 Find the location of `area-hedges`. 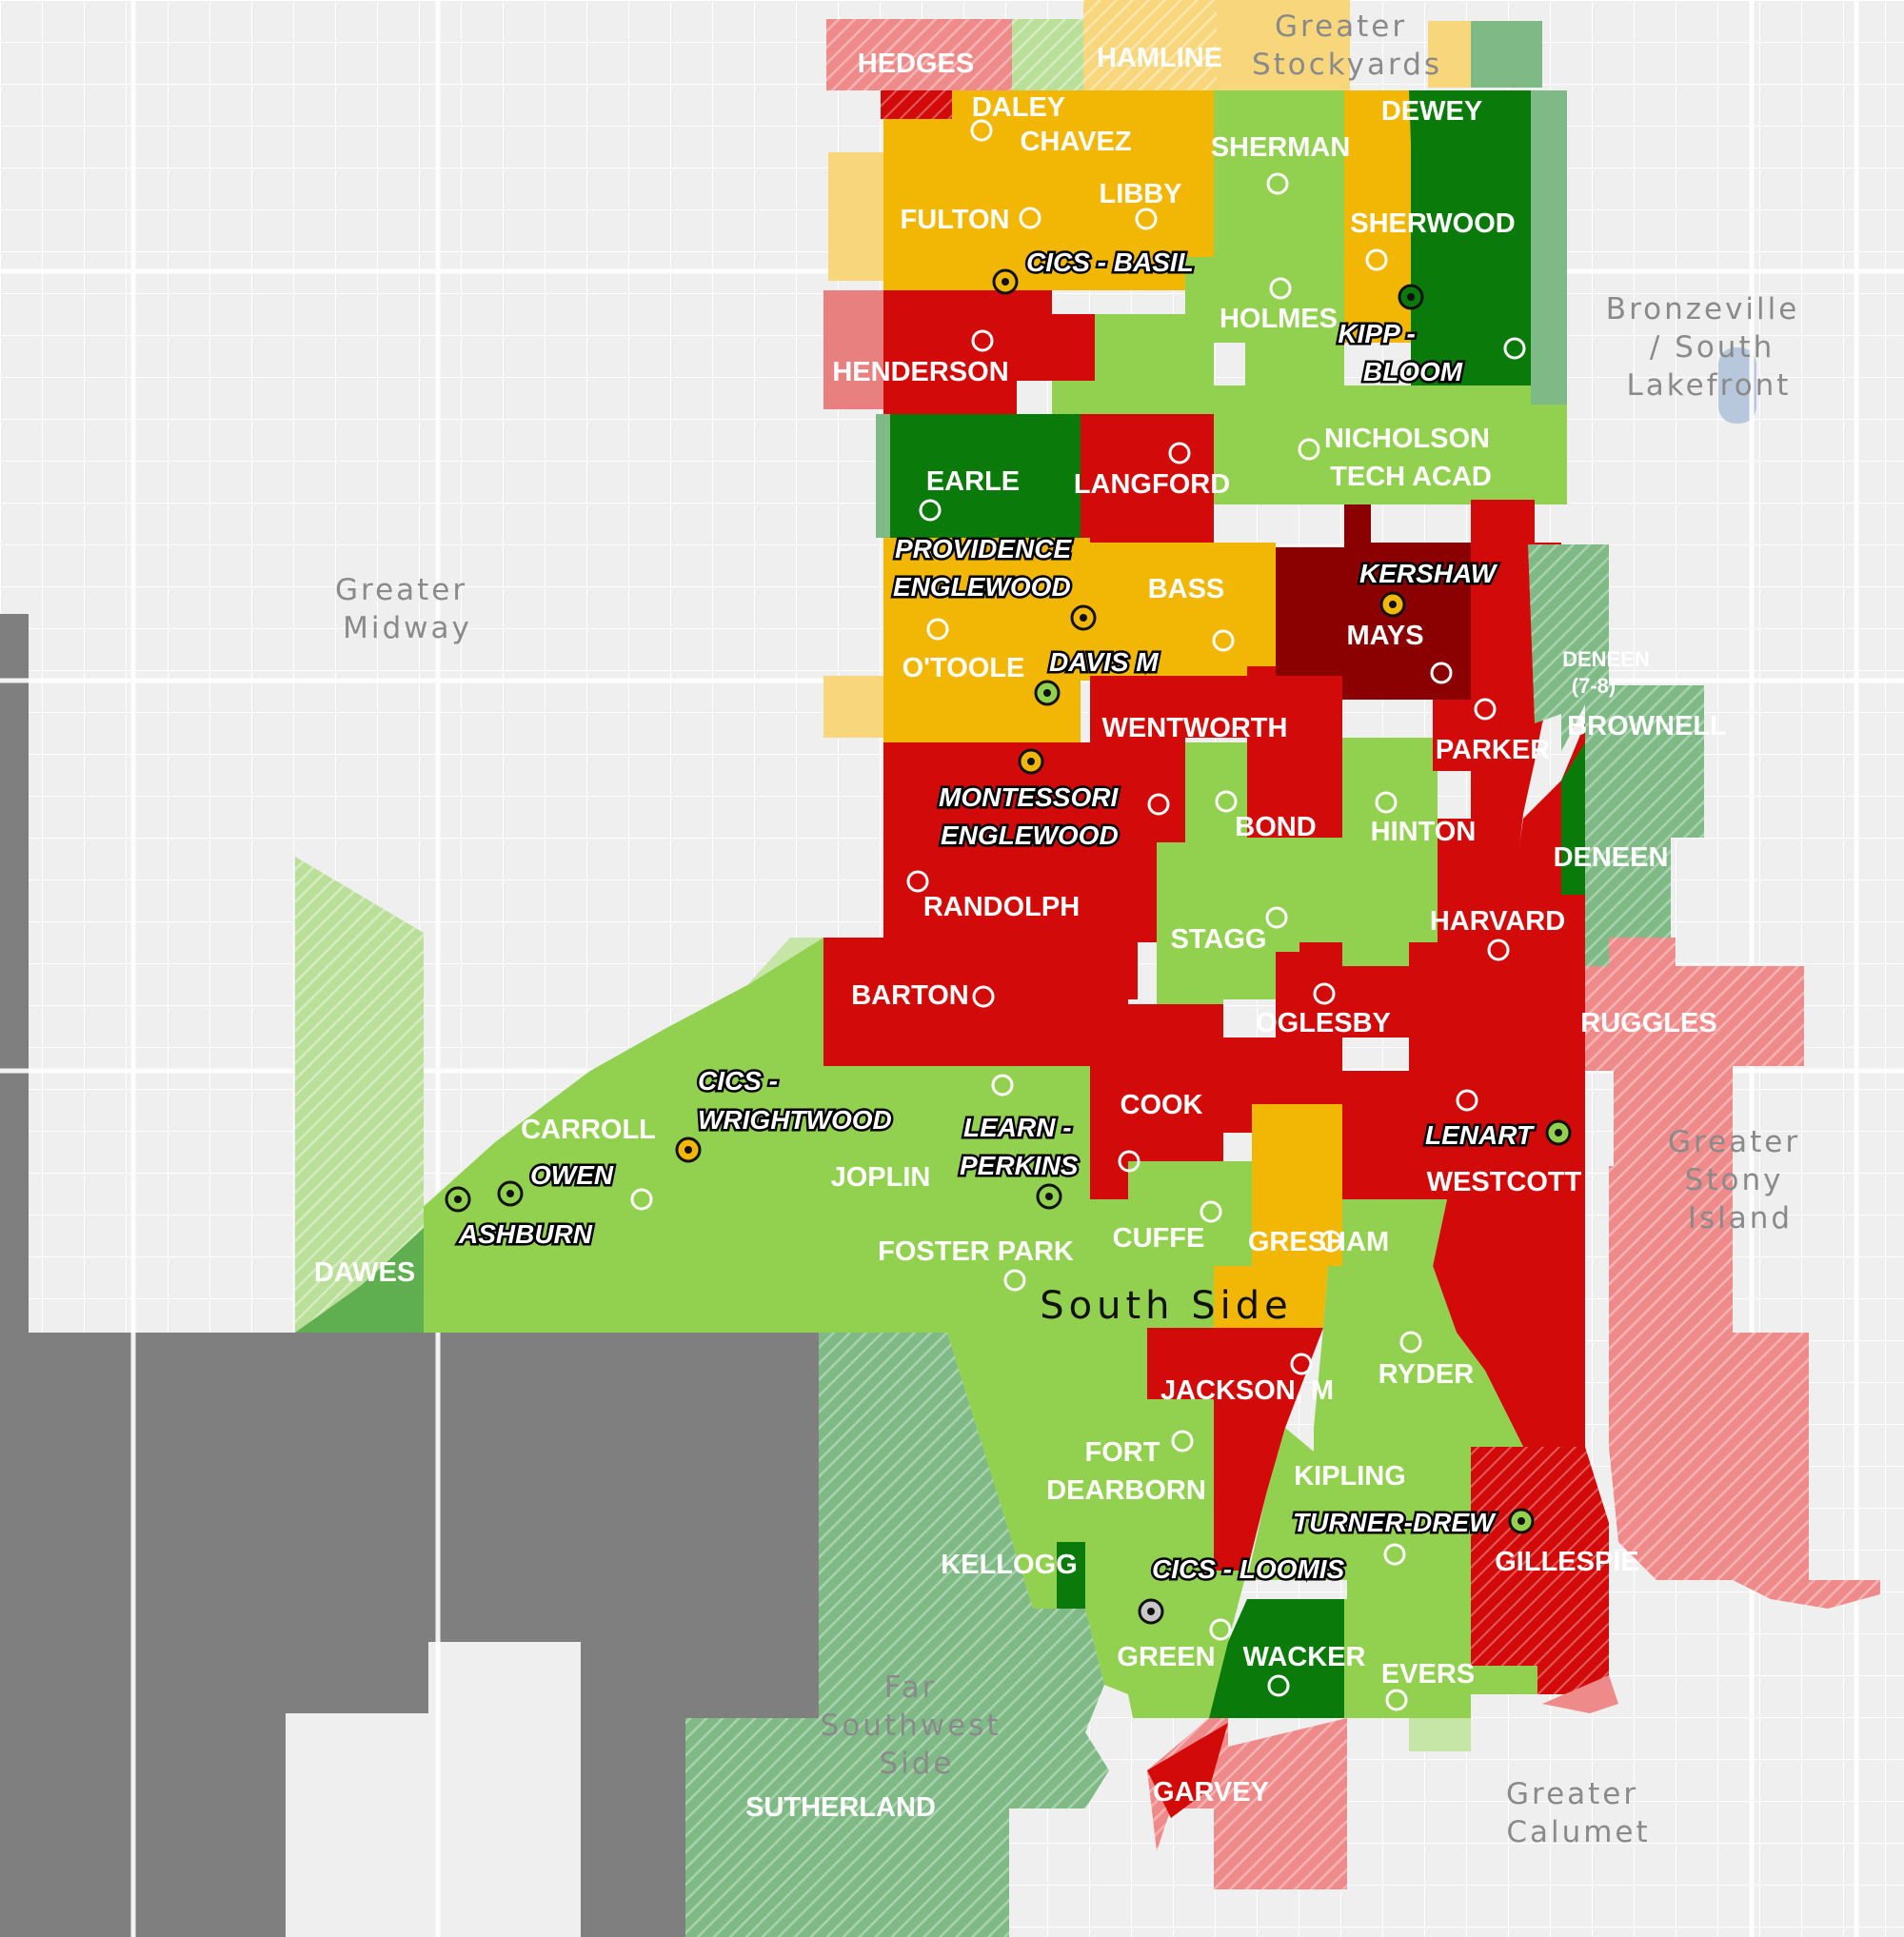

area-hedges is located at coordinates (919, 54).